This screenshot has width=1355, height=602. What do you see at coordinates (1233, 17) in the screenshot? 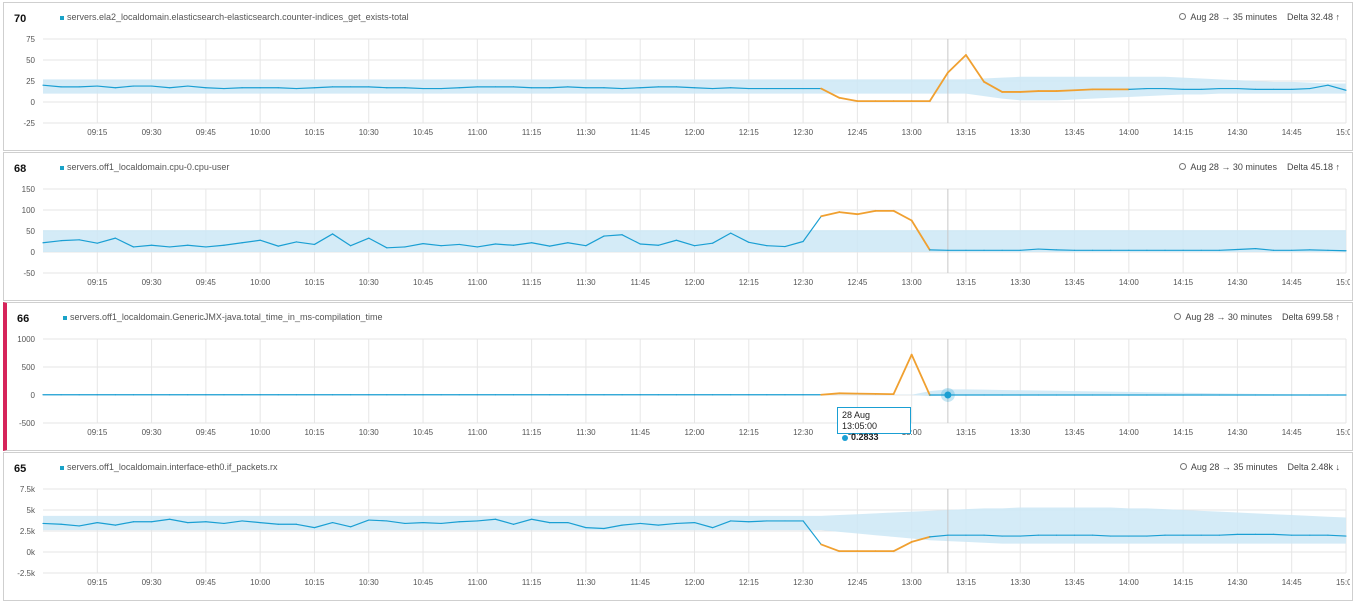
I see `time-range: Aug 28 → 35 minutes` at bounding box center [1233, 17].